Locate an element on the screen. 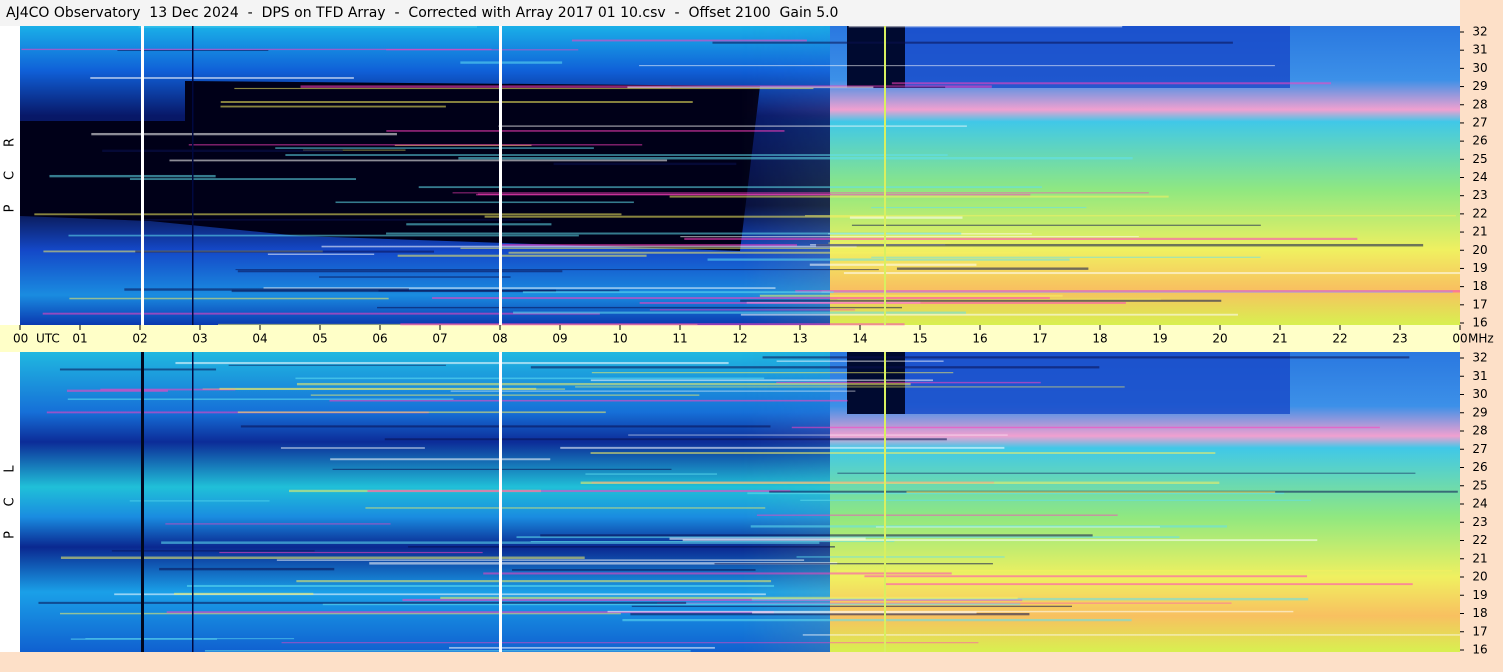 The image size is (1503, 672). freq-tick-label: 28 is located at coordinates (1479, 431).